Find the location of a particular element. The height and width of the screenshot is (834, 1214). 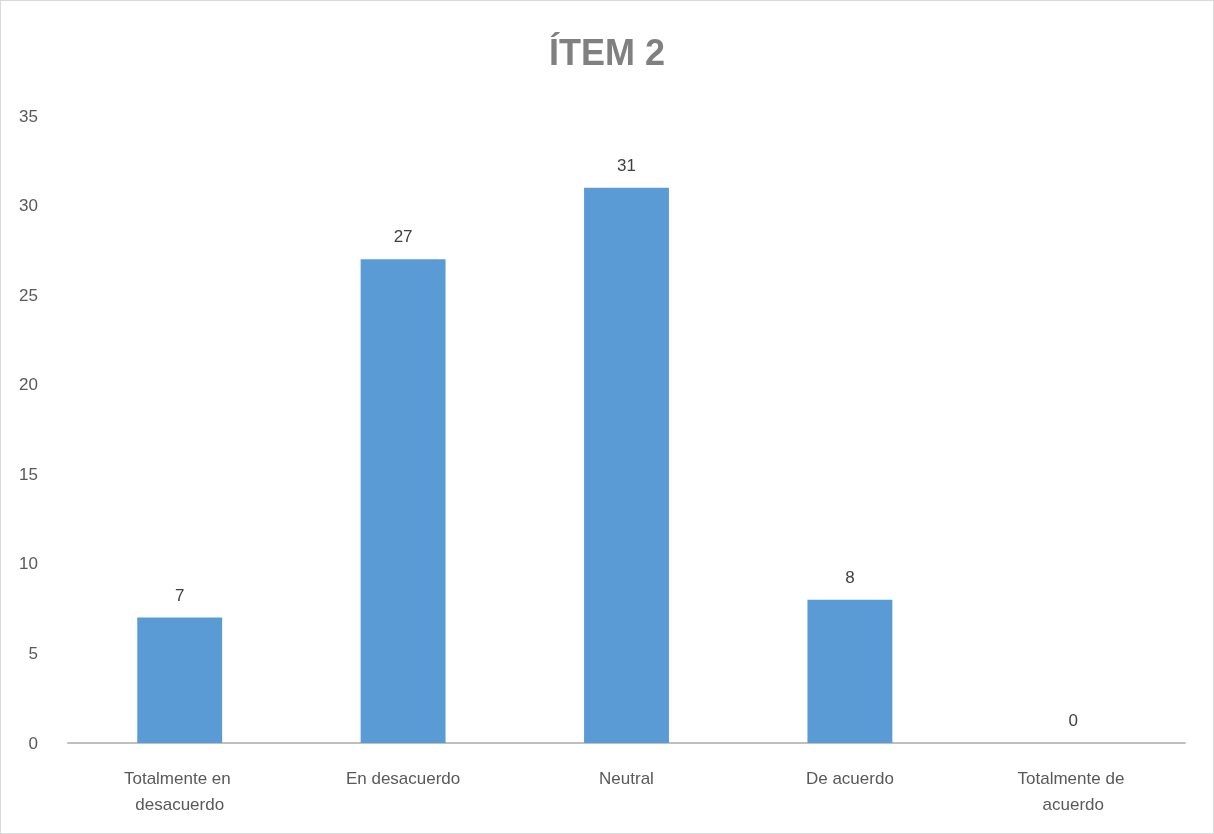

data-label: 27 is located at coordinates (403, 237).